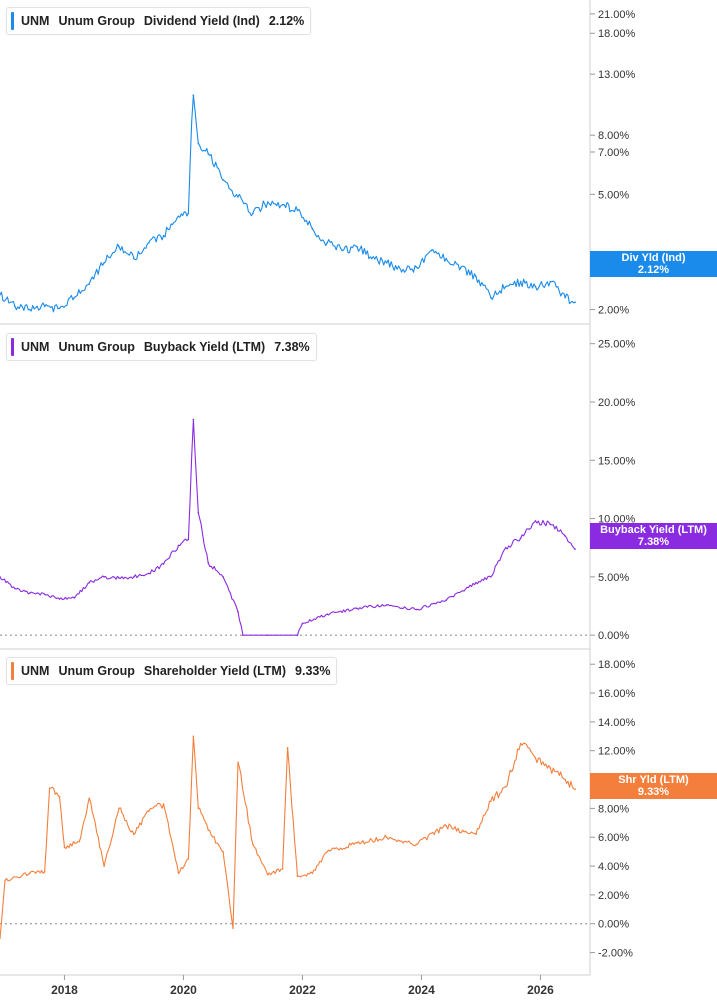 The height and width of the screenshot is (1005, 717). What do you see at coordinates (613, 838) in the screenshot?
I see `y-tick-label: 6.00%` at bounding box center [613, 838].